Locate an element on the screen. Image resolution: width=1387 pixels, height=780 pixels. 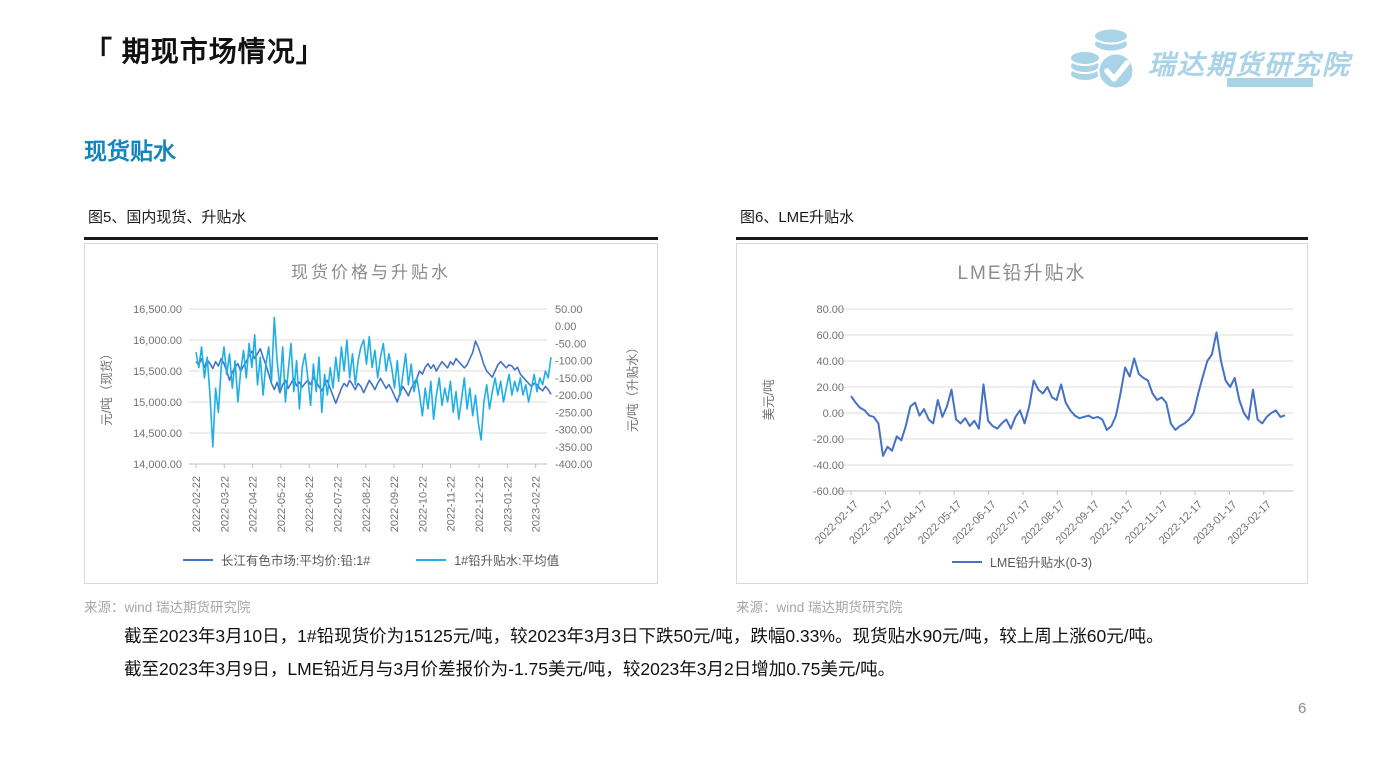
svg-text: -250.00 is located at coordinates (573, 413).